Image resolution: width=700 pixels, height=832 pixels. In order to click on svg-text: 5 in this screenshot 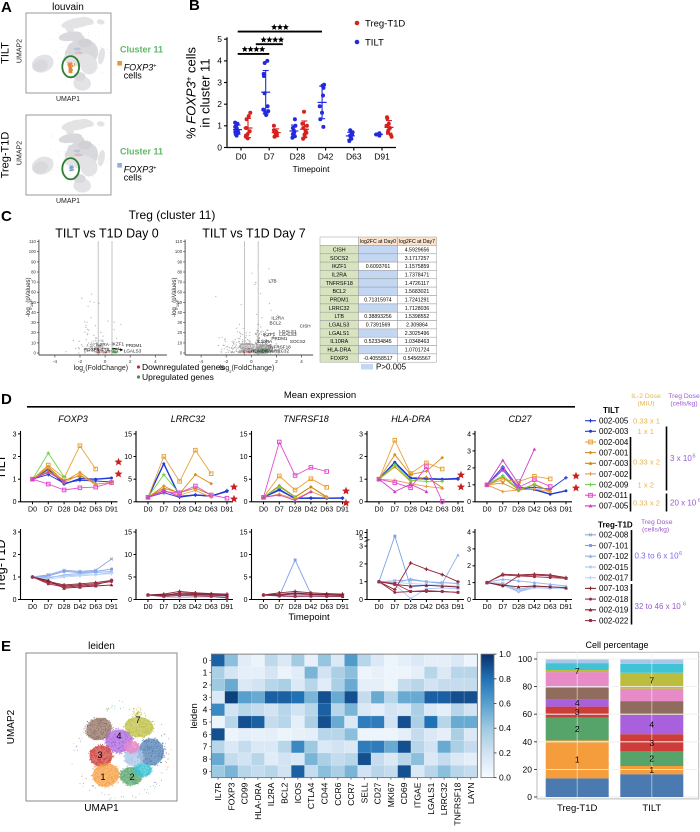, I will do `click(219, 39)`.